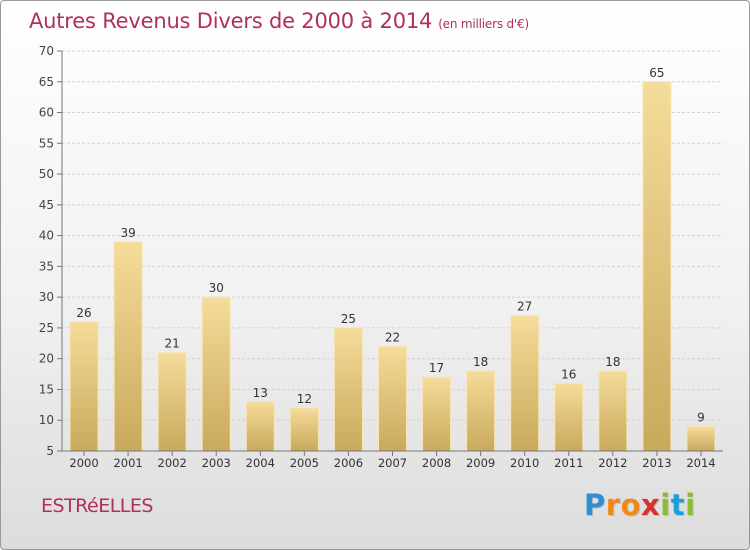 The width and height of the screenshot is (750, 550). What do you see at coordinates (83, 313) in the screenshot?
I see `bar-value-label: 26` at bounding box center [83, 313].